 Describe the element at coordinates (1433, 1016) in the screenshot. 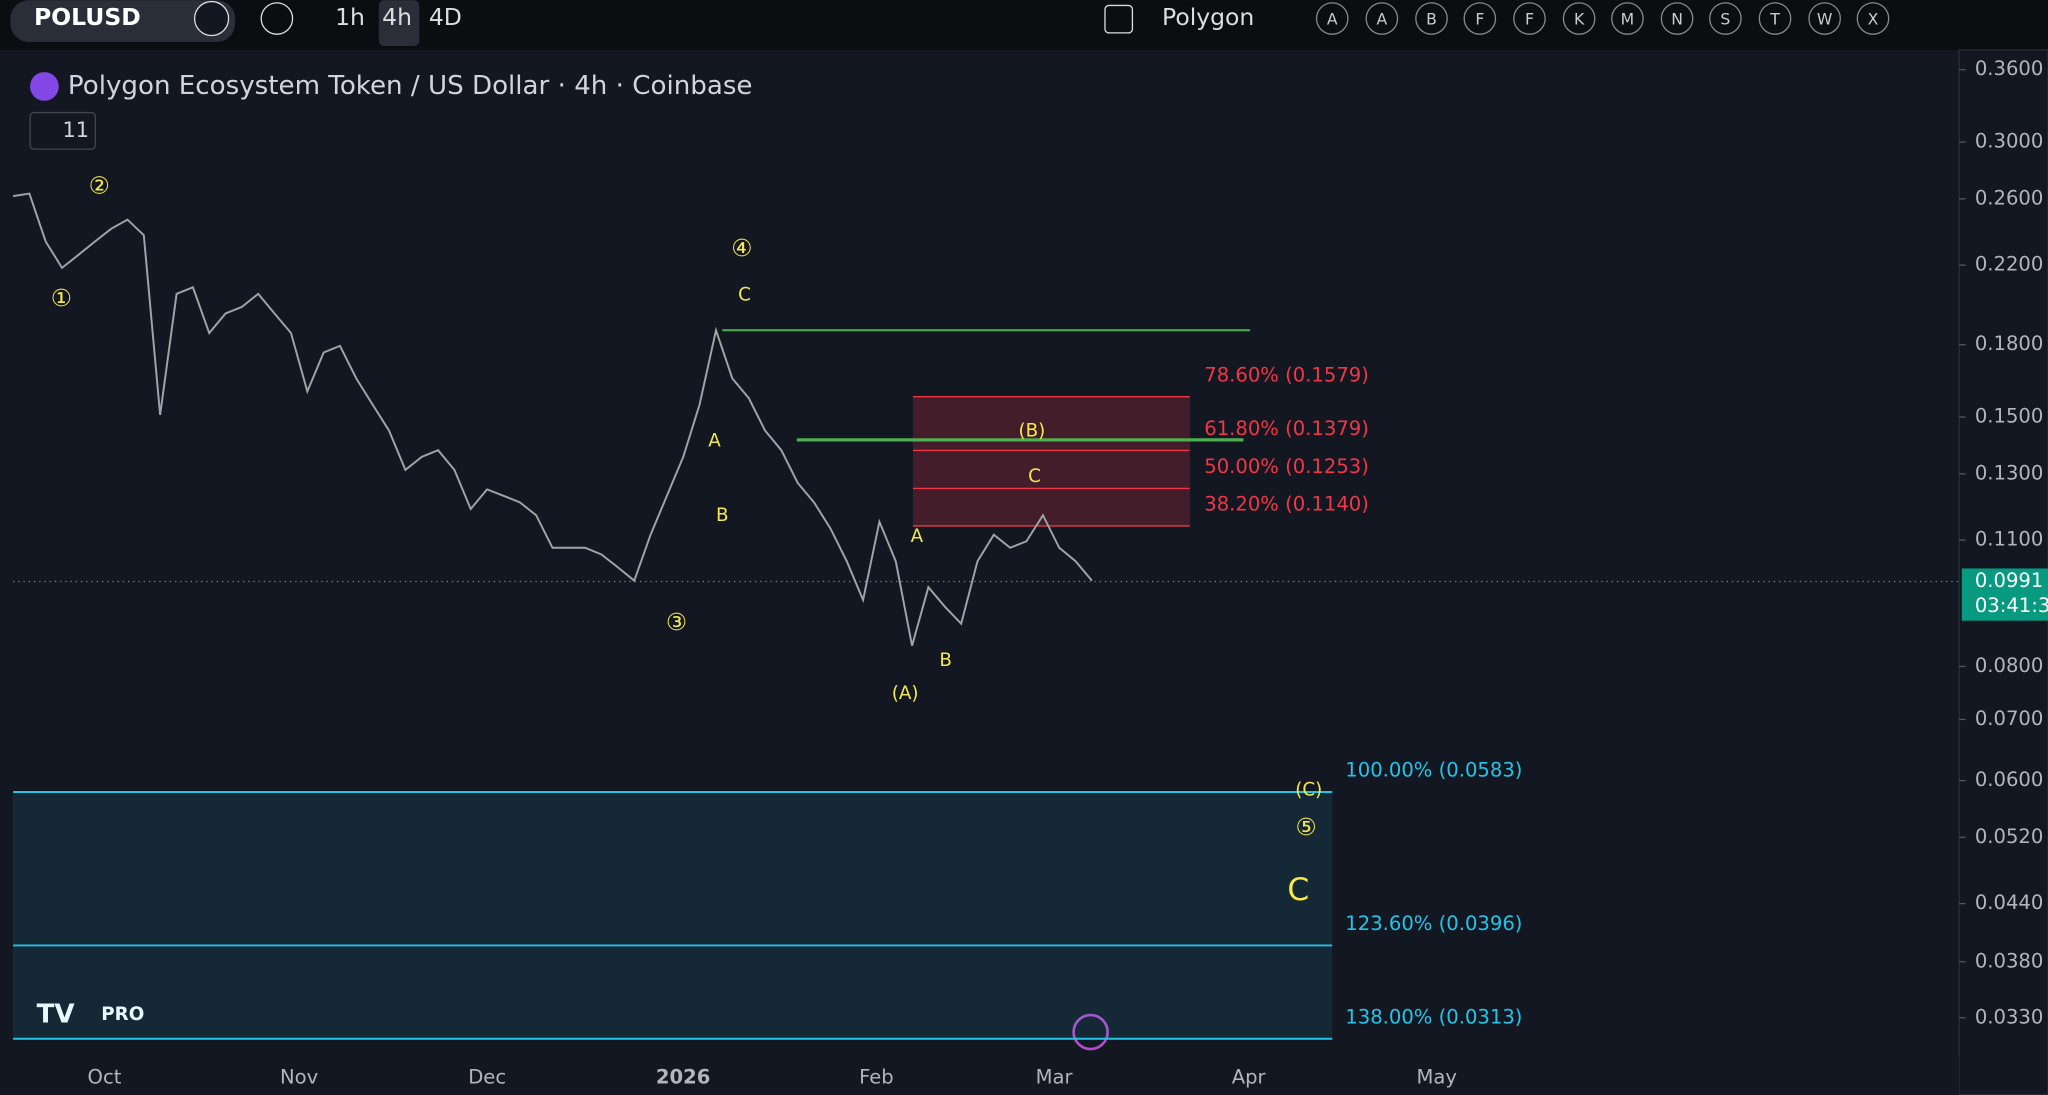

I see `extension-label: 138.00% (0.0313)` at that location.